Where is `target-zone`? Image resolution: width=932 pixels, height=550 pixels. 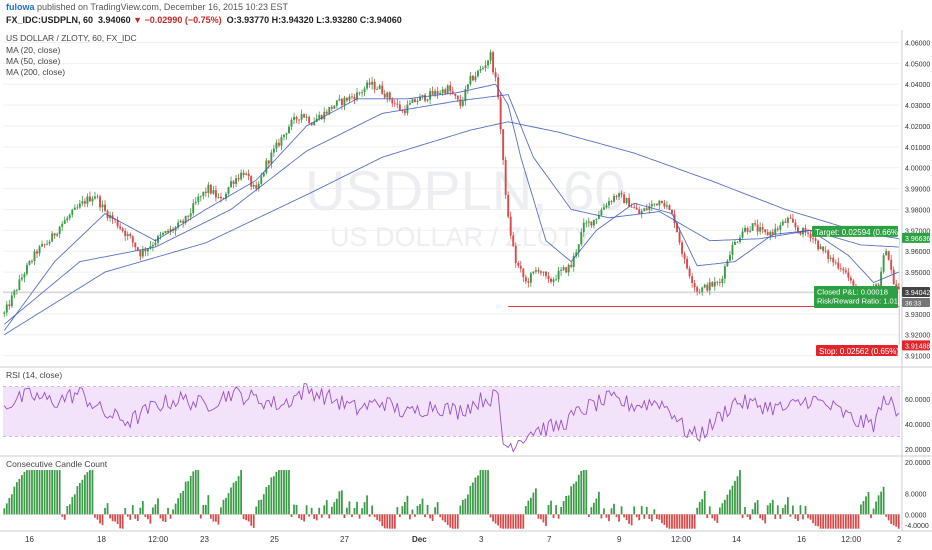
target-zone is located at coordinates (899, 265).